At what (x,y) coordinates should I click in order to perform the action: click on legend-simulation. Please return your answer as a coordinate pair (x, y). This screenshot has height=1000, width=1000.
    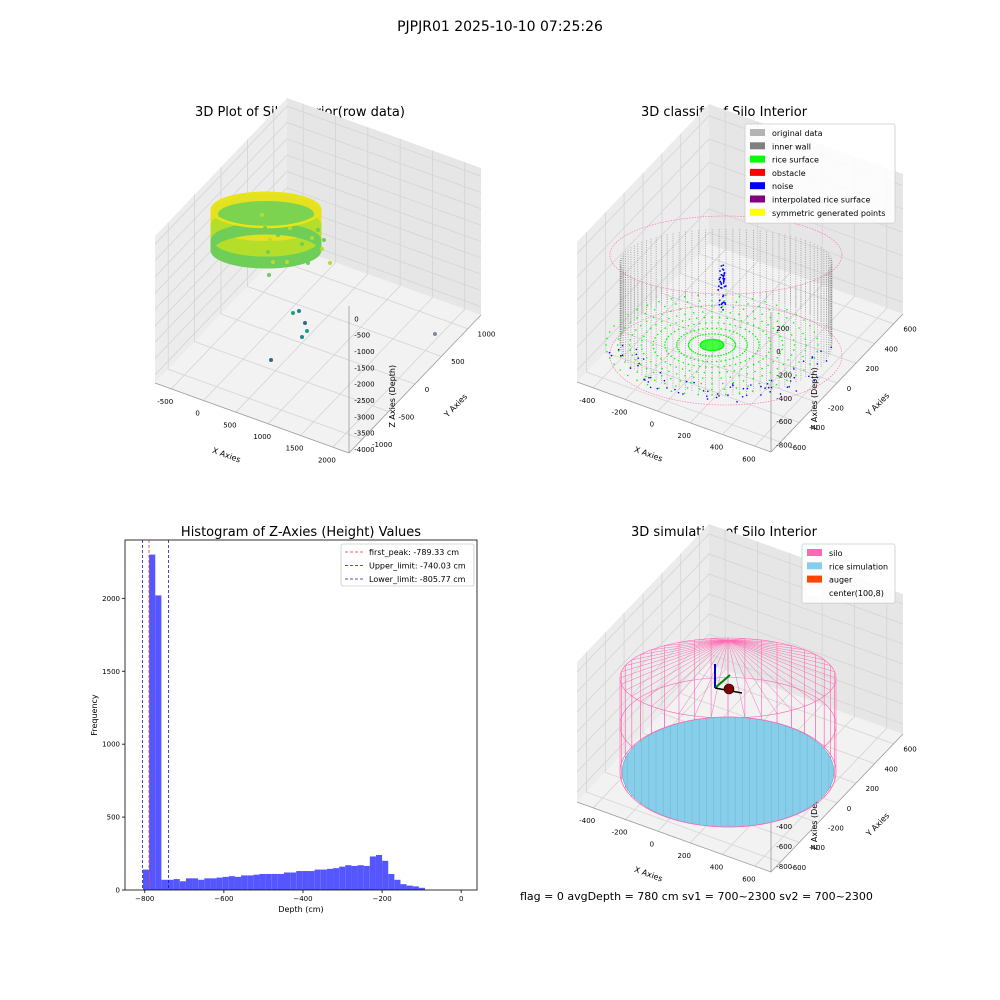
    Looking at the image, I should click on (848, 573).